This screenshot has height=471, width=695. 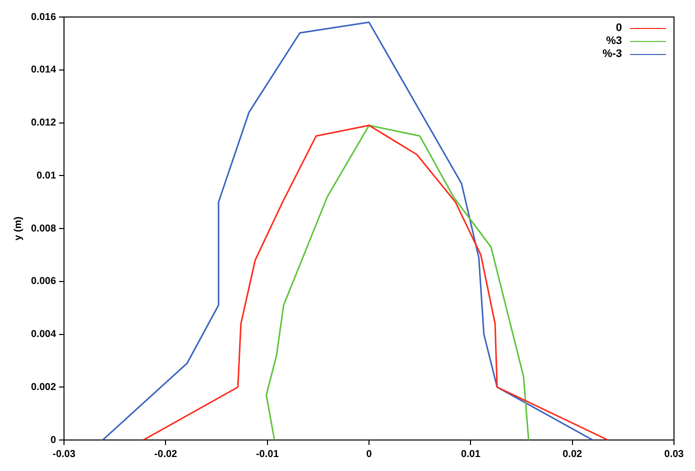 I want to click on y-tick-label: 0.008, so click(x=43, y=228).